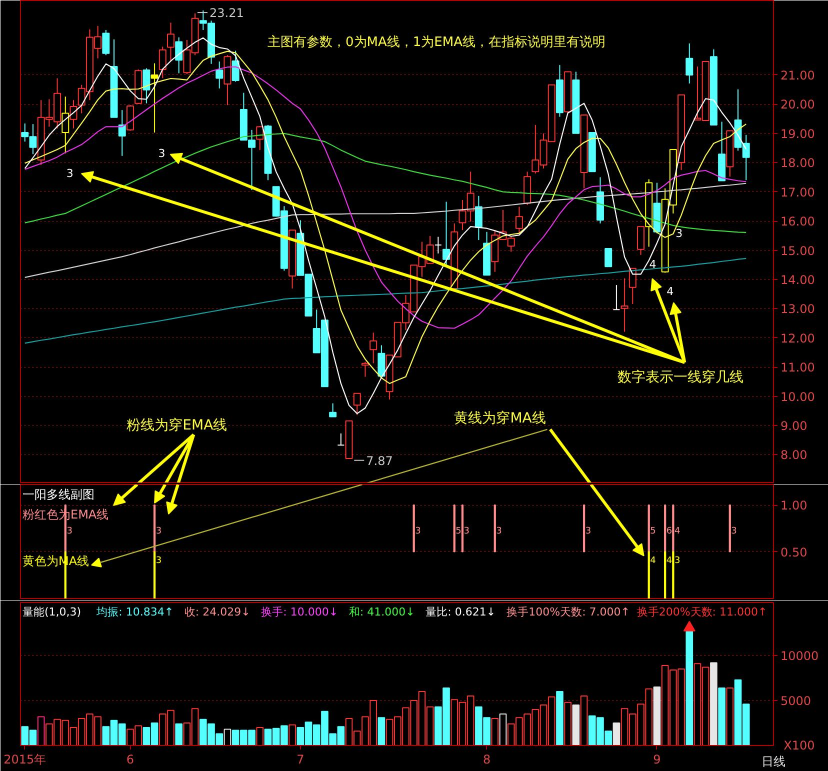 This screenshot has height=771, width=828. What do you see at coordinates (794, 426) in the screenshot?
I see `y-tick-label: 9.00` at bounding box center [794, 426].